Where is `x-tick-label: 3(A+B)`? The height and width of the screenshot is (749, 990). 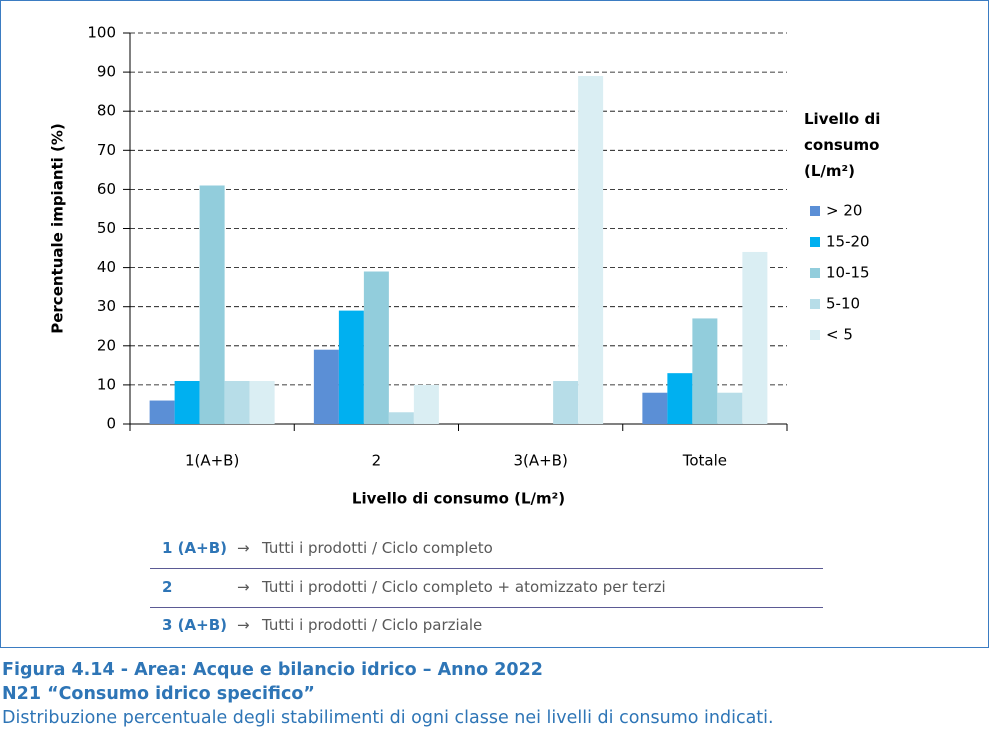 x-tick-label: 3(A+B) is located at coordinates (540, 461).